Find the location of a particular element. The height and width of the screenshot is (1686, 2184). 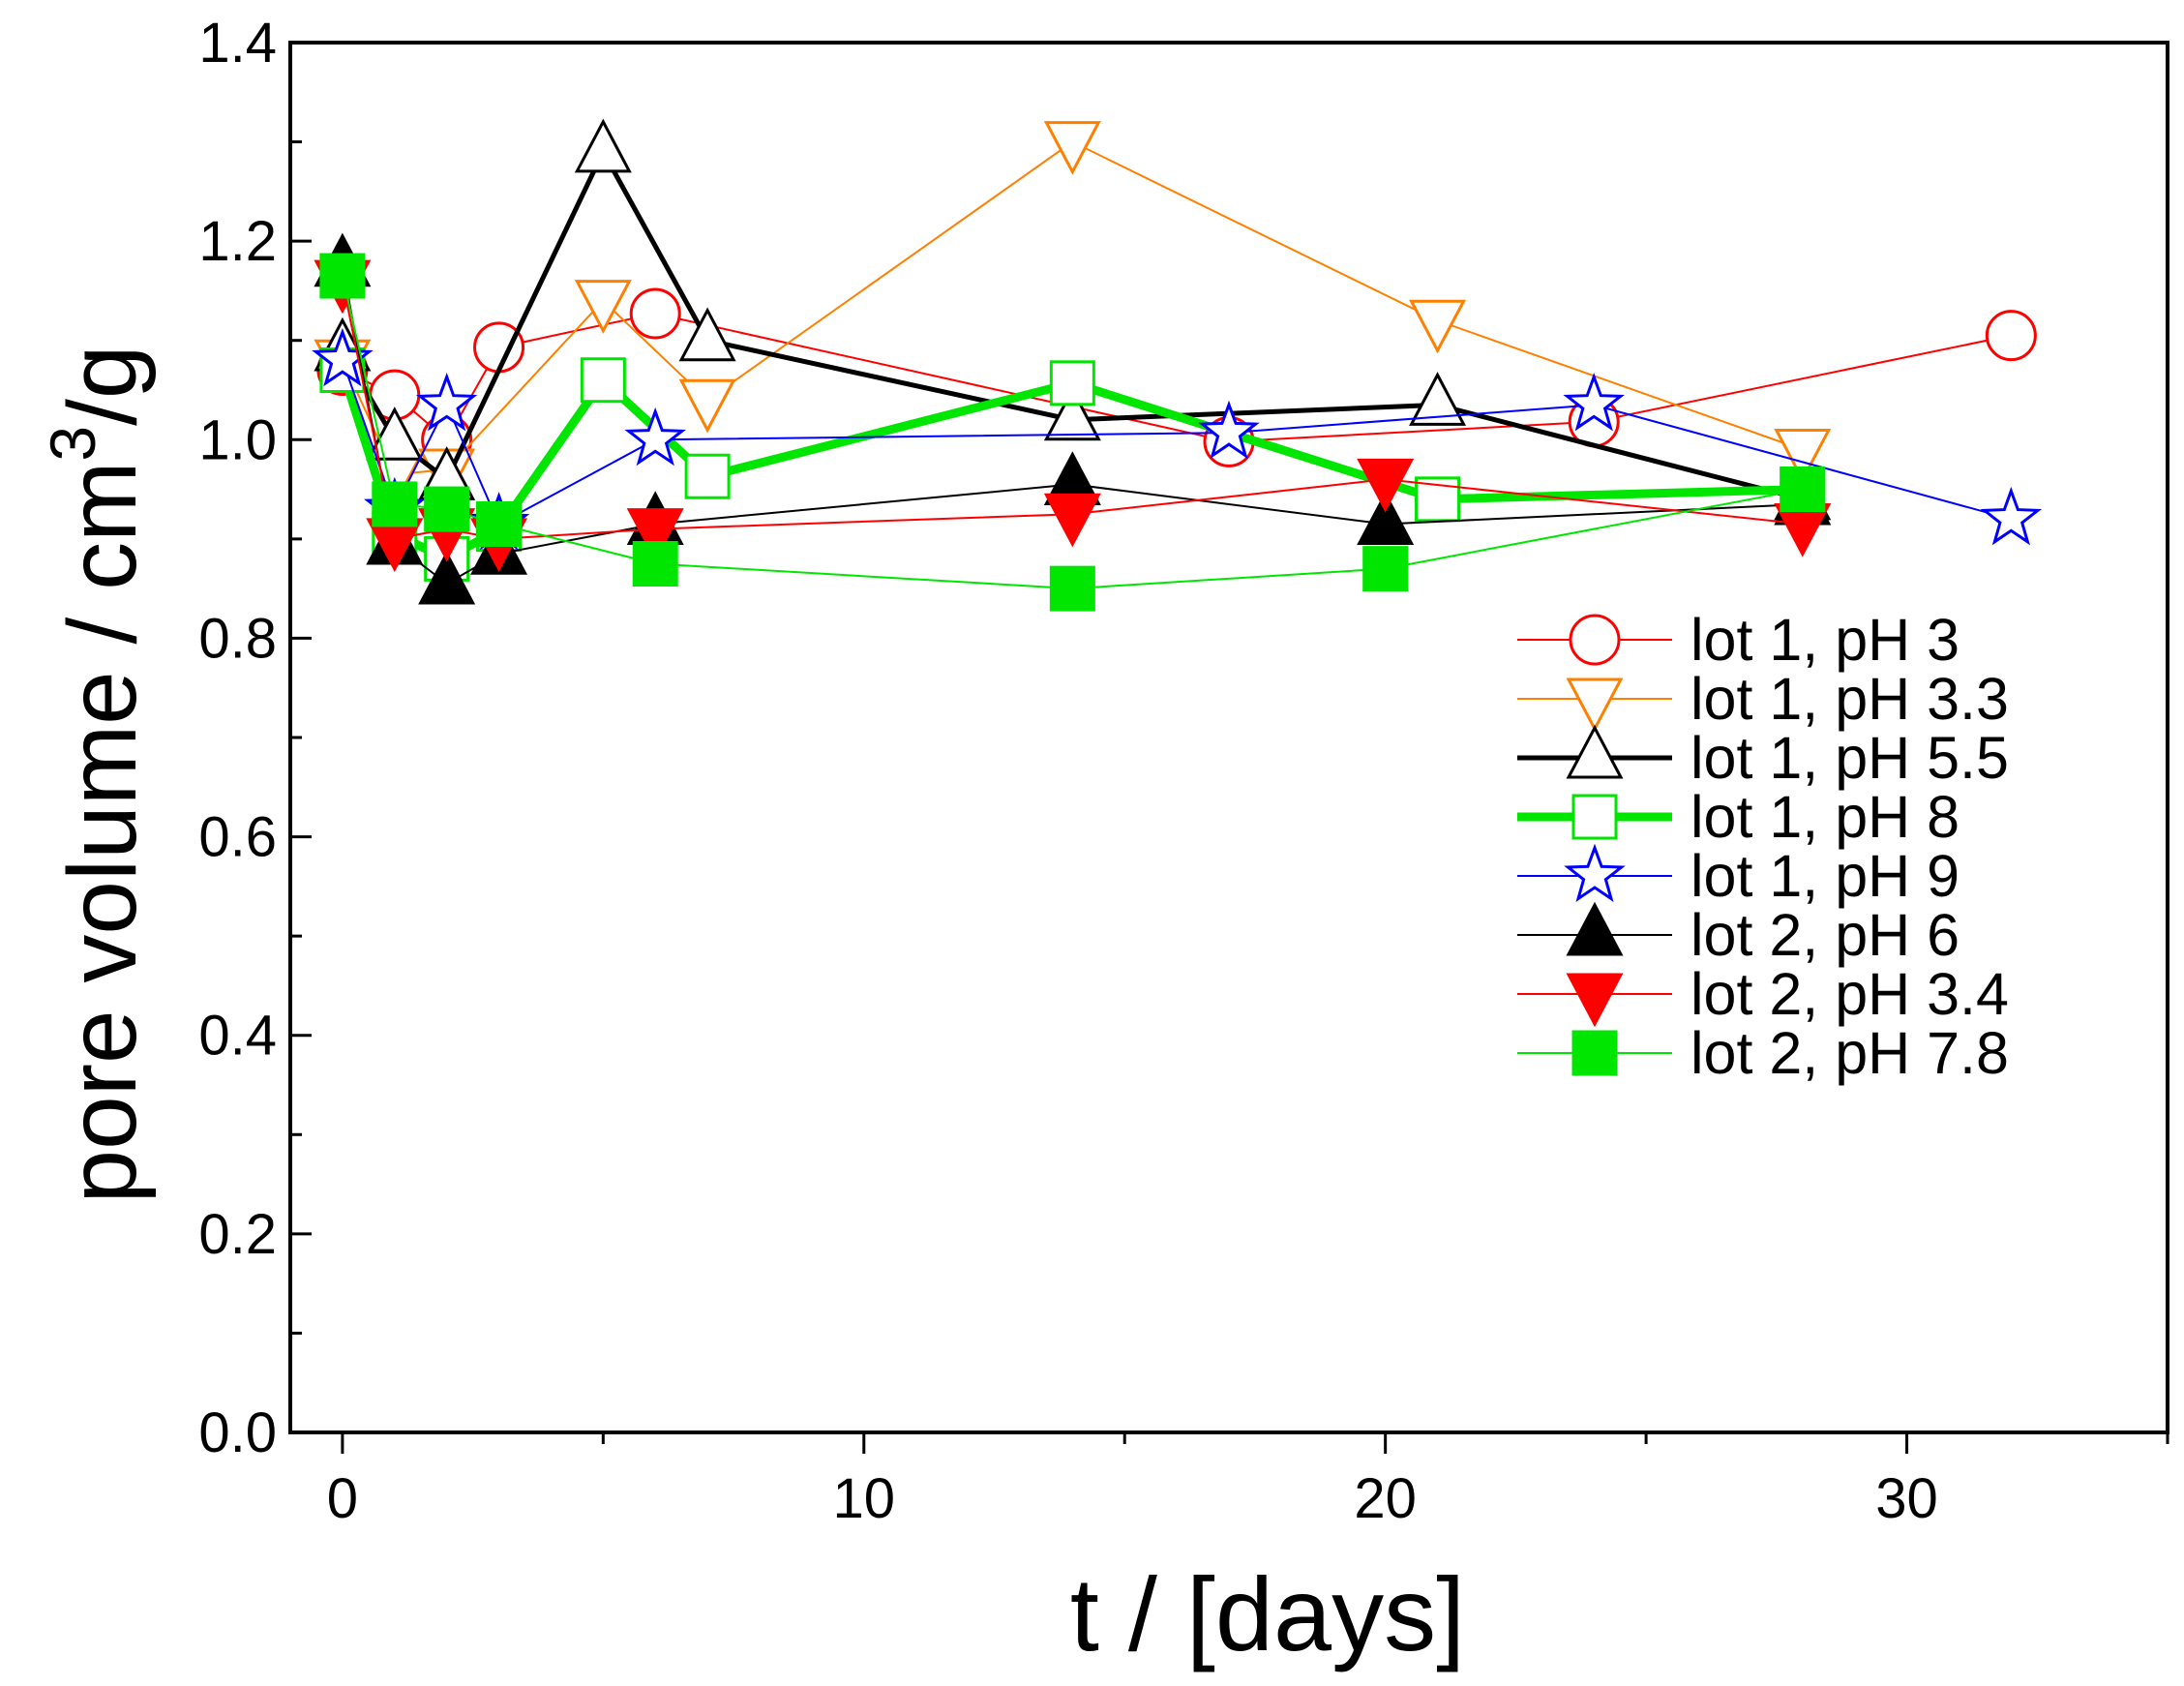

legend-item: lot 2, pH 6 is located at coordinates (1739, 934).